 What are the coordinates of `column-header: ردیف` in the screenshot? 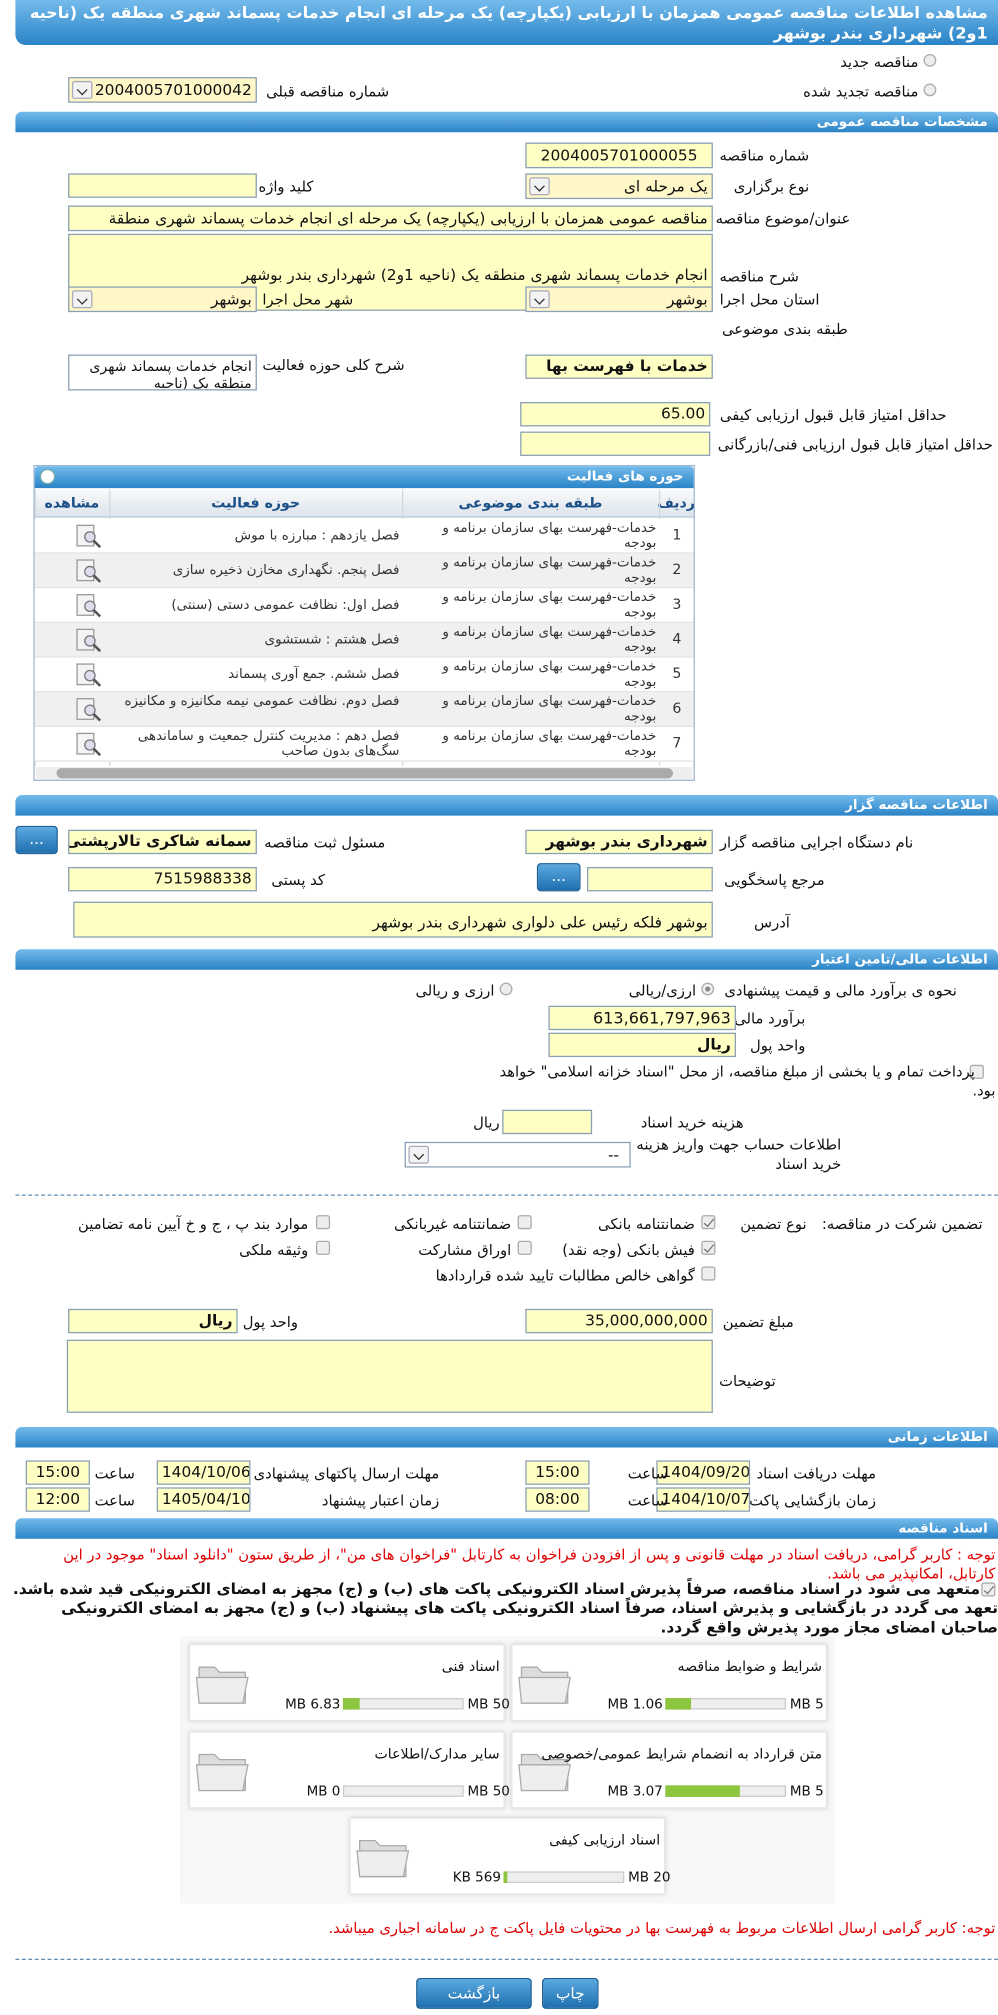 It's located at (676, 503).